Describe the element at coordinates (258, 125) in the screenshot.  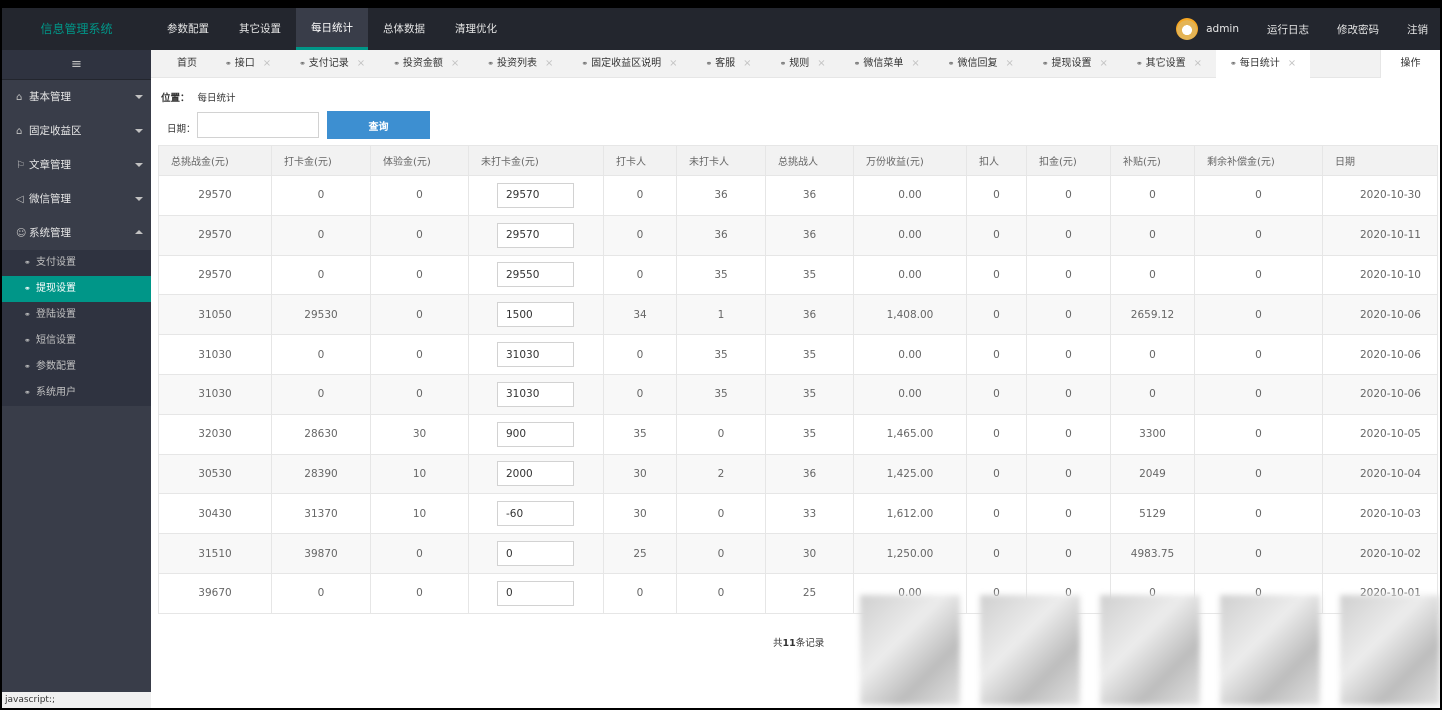
I see `date-input` at that location.